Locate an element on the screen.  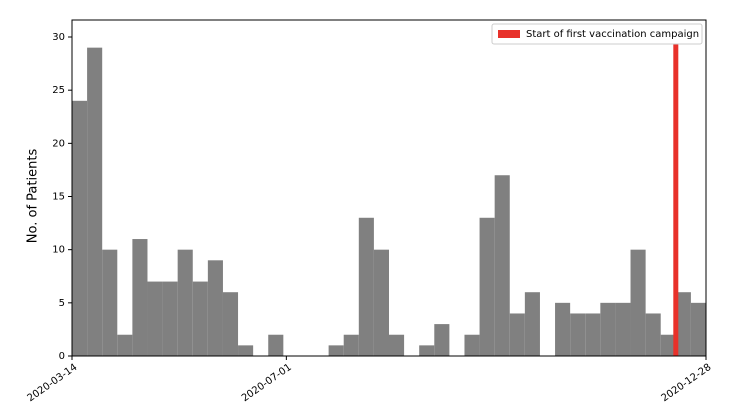
y-tick-label: 0 is located at coordinates (62, 356).